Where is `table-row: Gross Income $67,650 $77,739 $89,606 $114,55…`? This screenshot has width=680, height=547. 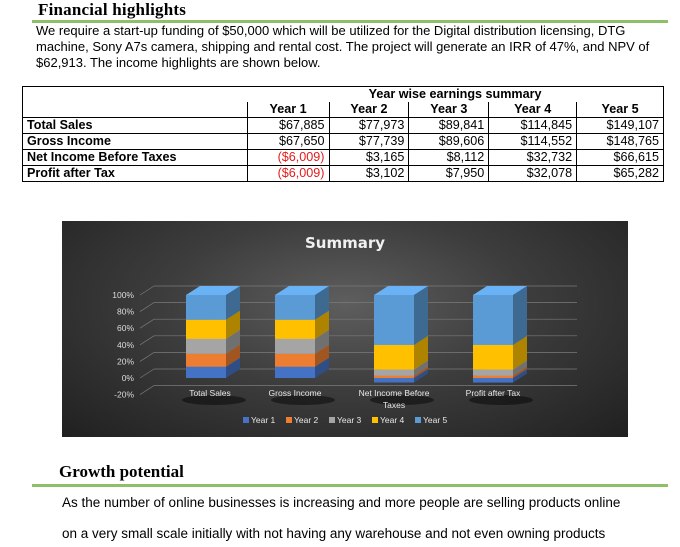
table-row: Gross Income $67,650 $77,739 $89,606 $114,55… is located at coordinates (343, 141).